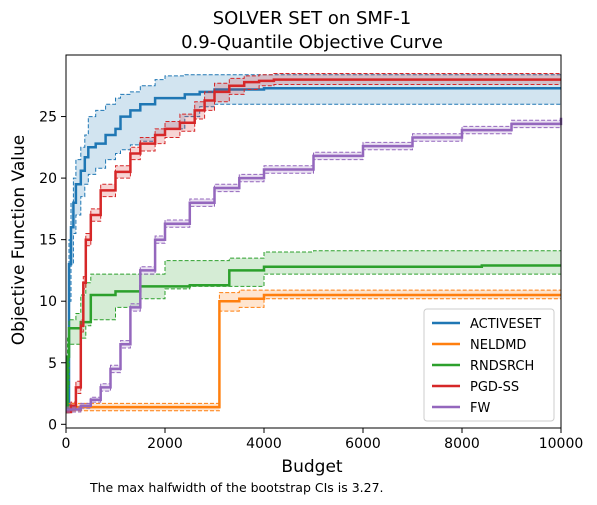  What do you see at coordinates (48, 118) in the screenshot?
I see `y-tick-label: 25` at bounding box center [48, 118].